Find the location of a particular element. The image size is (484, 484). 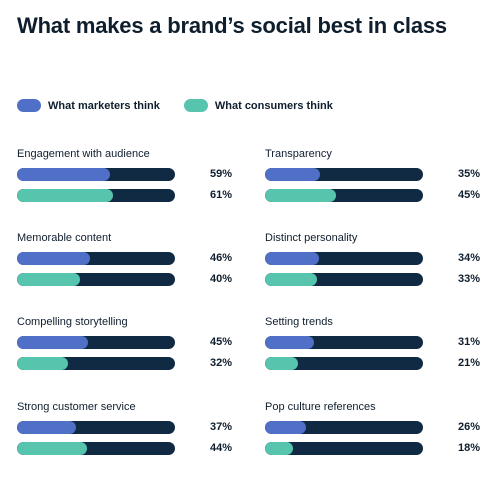

bar-row-marketers: 46% is located at coordinates (124, 259).